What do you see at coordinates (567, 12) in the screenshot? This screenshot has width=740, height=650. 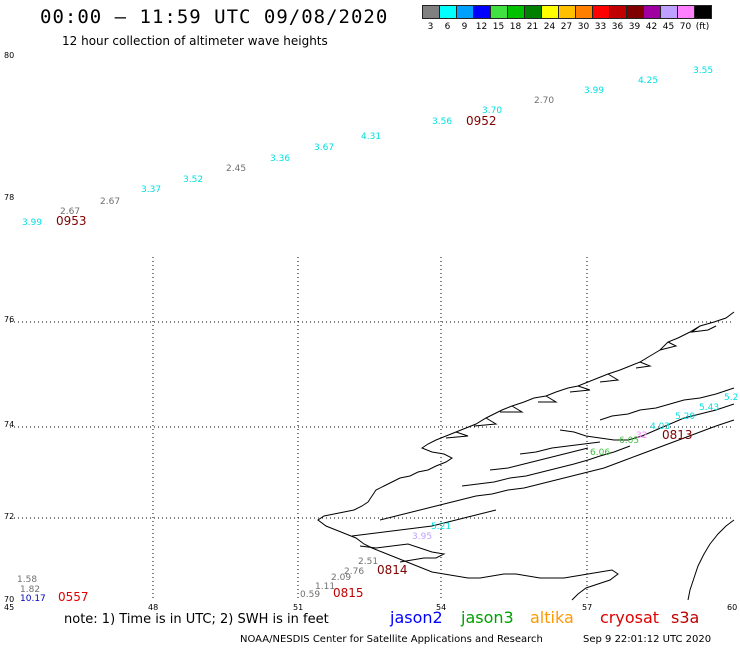 I see `legend-swatches` at bounding box center [567, 12].